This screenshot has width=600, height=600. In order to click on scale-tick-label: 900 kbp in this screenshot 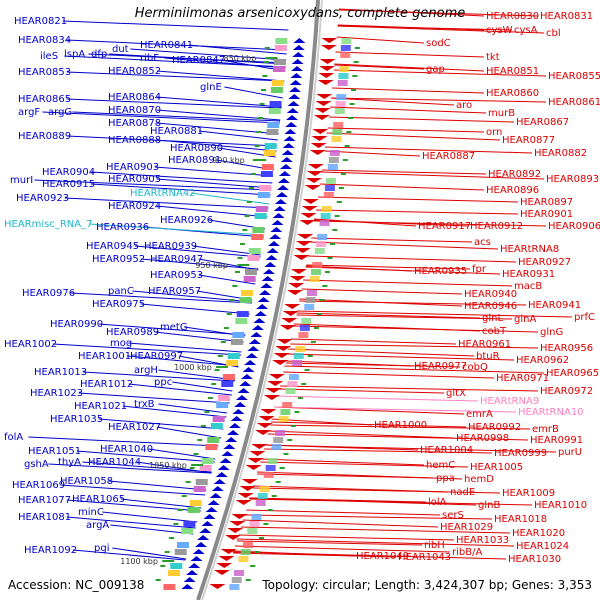, I will do `click(228, 160)`.